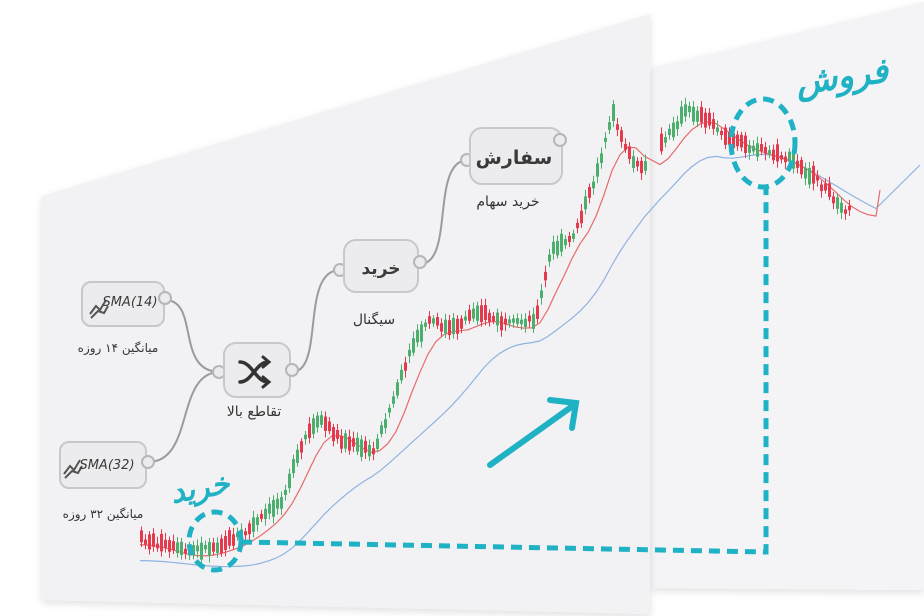  I want to click on signal-node: خرید, so click(380, 266).